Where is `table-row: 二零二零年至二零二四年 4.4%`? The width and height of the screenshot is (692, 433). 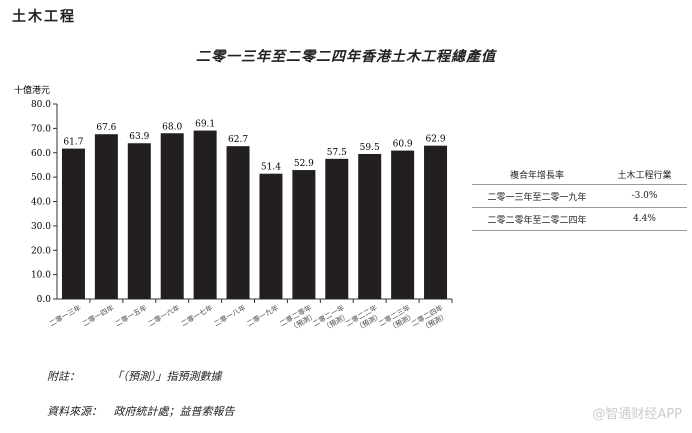 table-row: 二零二零年至二零二四年 4.4% is located at coordinates (579, 219).